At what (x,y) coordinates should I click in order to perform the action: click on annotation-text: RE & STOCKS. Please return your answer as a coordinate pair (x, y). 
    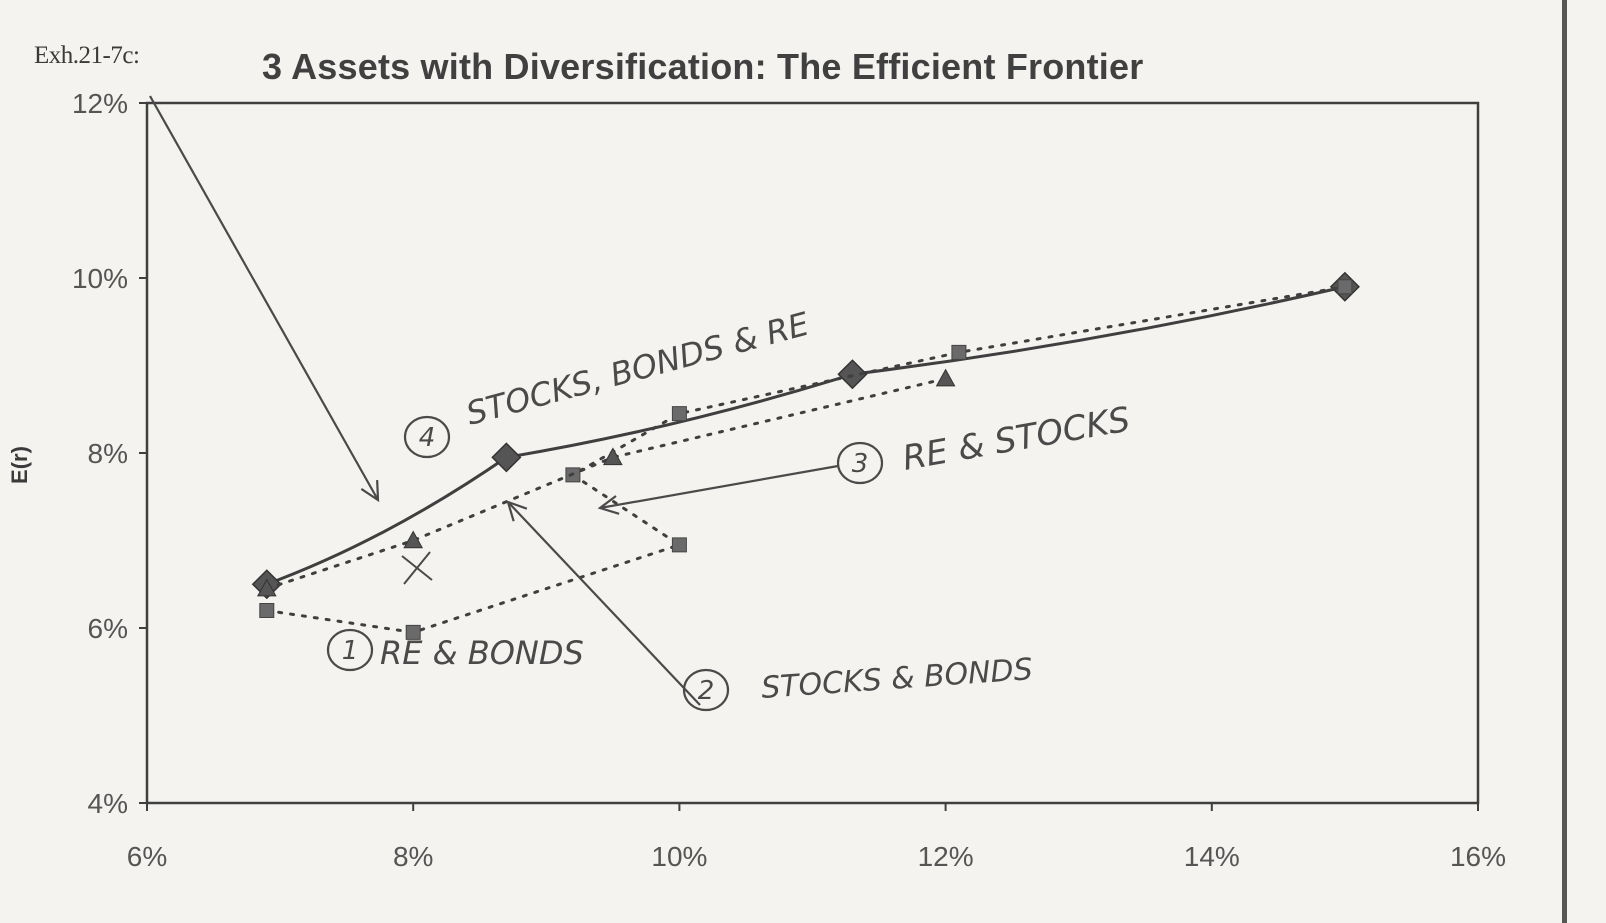
    Looking at the image, I should click on (1016, 439).